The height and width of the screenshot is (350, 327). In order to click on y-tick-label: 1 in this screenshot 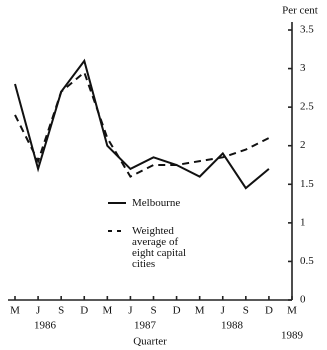, I will do `click(303, 222)`.